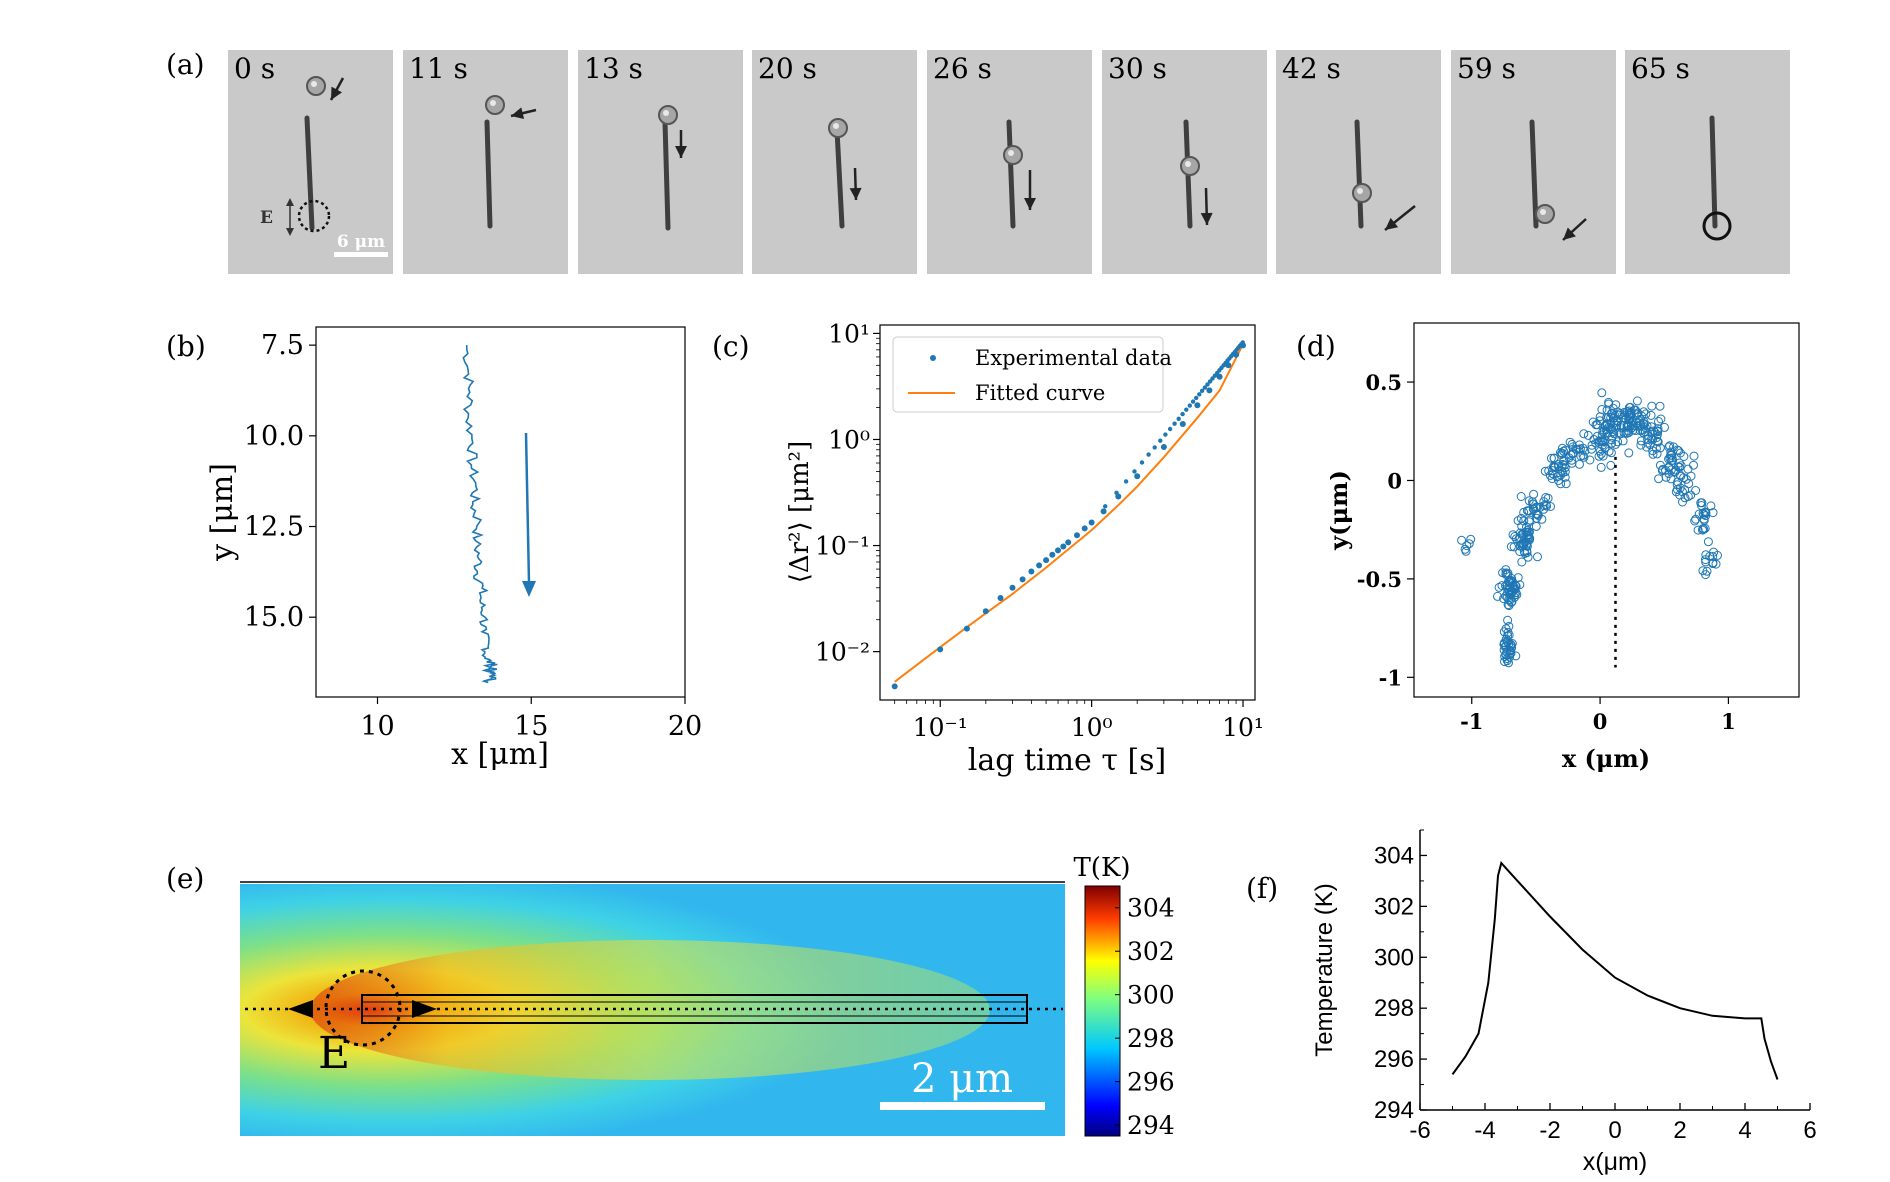  What do you see at coordinates (842, 652) in the screenshot?
I see `y-tick-label: 10⁻²` at bounding box center [842, 652].